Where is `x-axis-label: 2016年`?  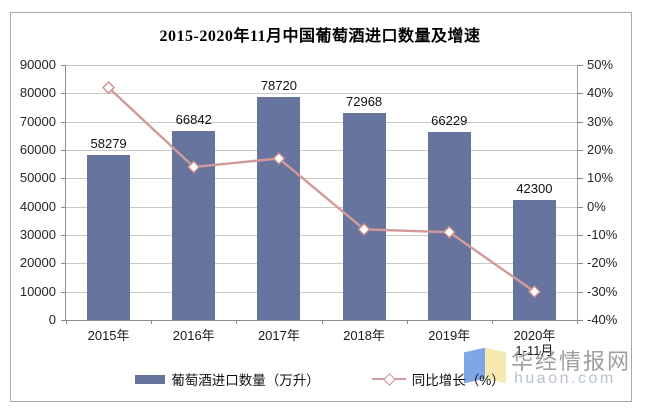 x-axis-label: 2016年 is located at coordinates (193, 335).